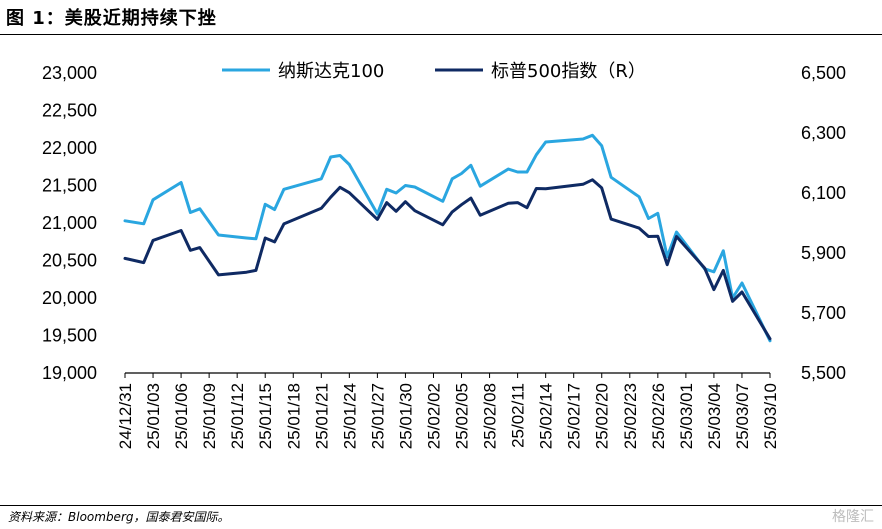  Describe the element at coordinates (462, 416) in the screenshot. I see `x-tick-label: 25/02/05` at that location.